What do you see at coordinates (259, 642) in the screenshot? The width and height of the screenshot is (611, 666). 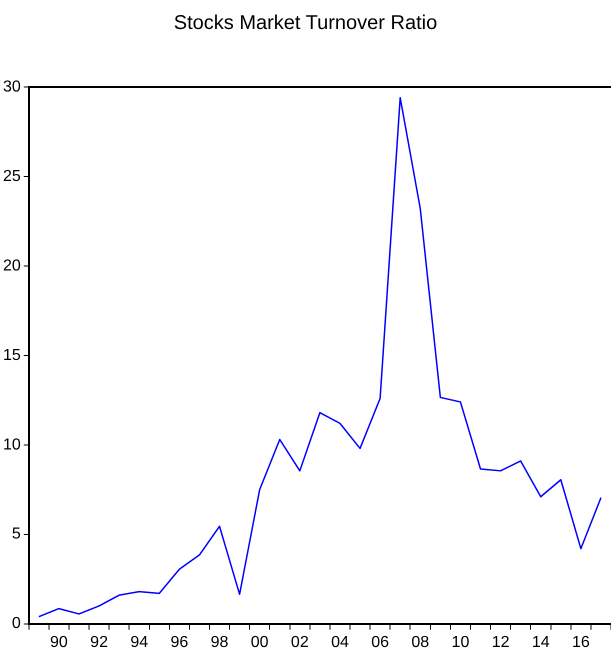 I see `x-tick-label: 00` at bounding box center [259, 642].